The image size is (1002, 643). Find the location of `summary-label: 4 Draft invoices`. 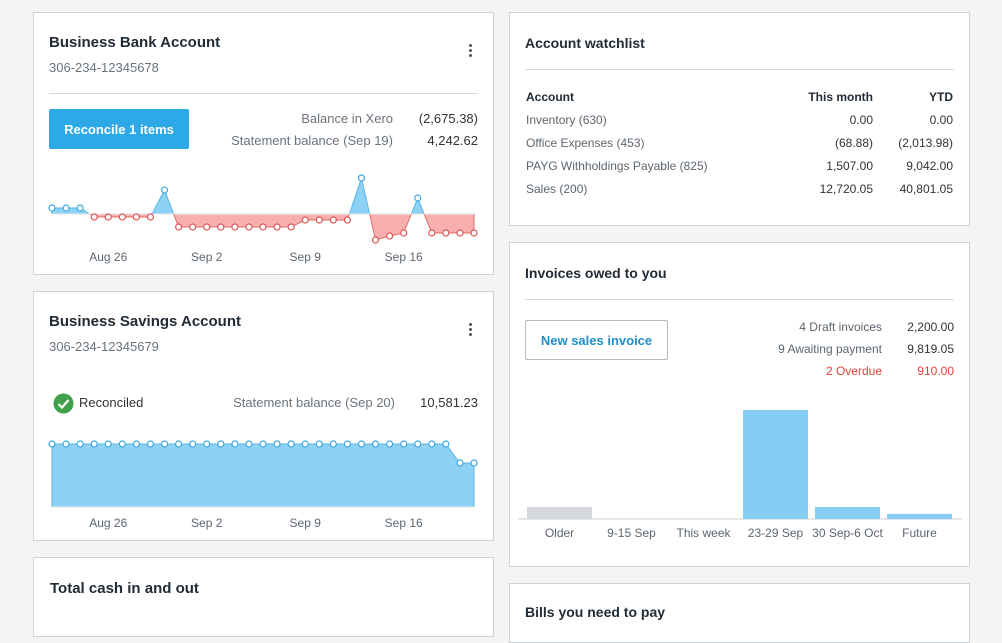

summary-label: 4 Draft invoices is located at coordinates (840, 327).